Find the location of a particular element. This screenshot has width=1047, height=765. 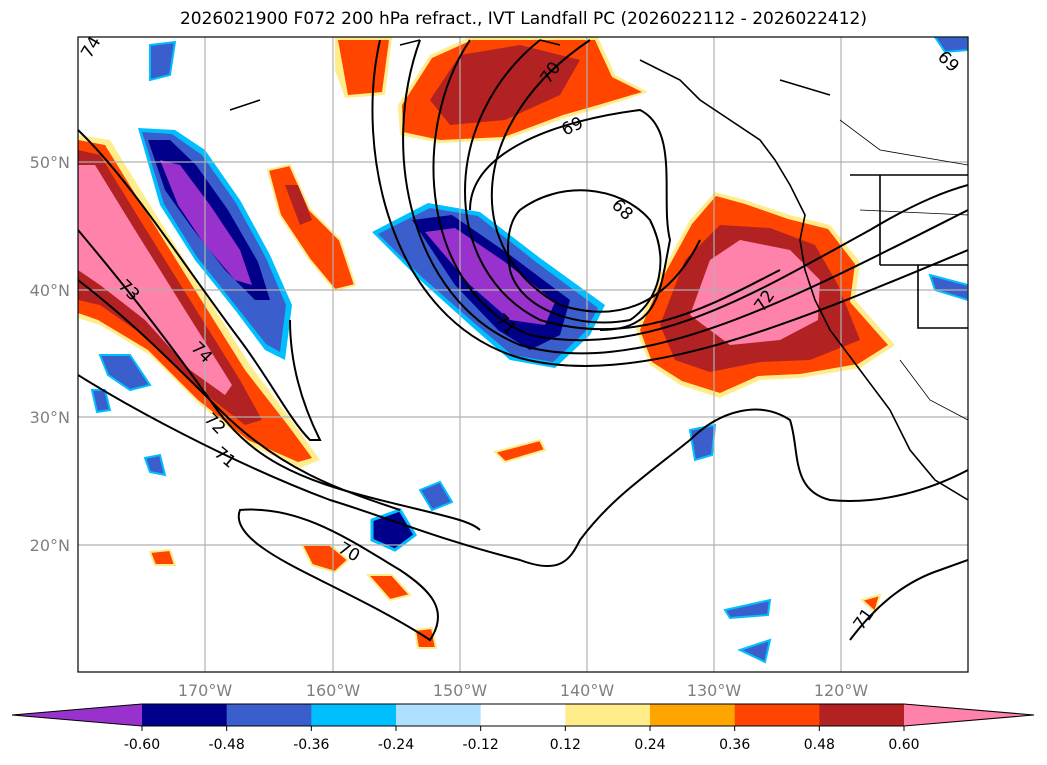

lon-tick-labels: 170°W 160°W 150°W 140°W 130°W 120°W is located at coordinates (523, 690).